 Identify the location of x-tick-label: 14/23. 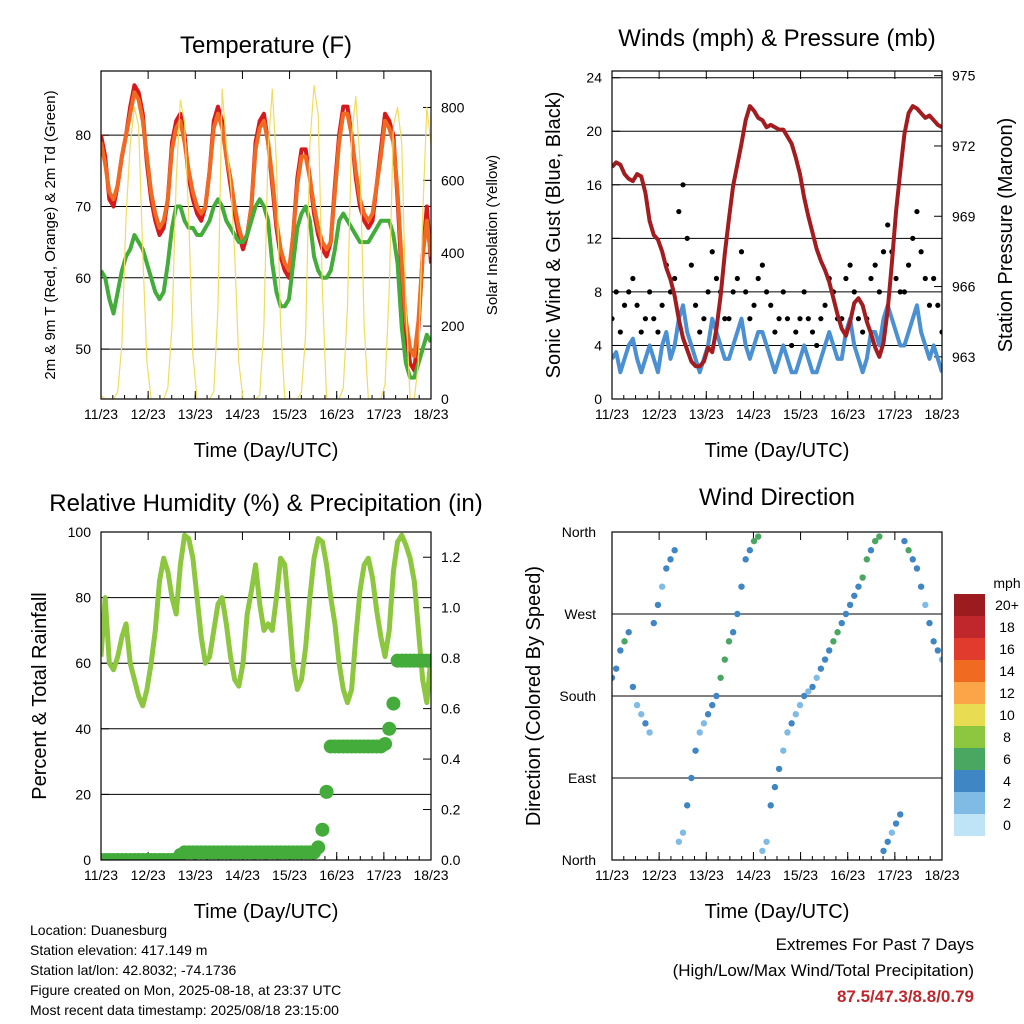
(242, 414).